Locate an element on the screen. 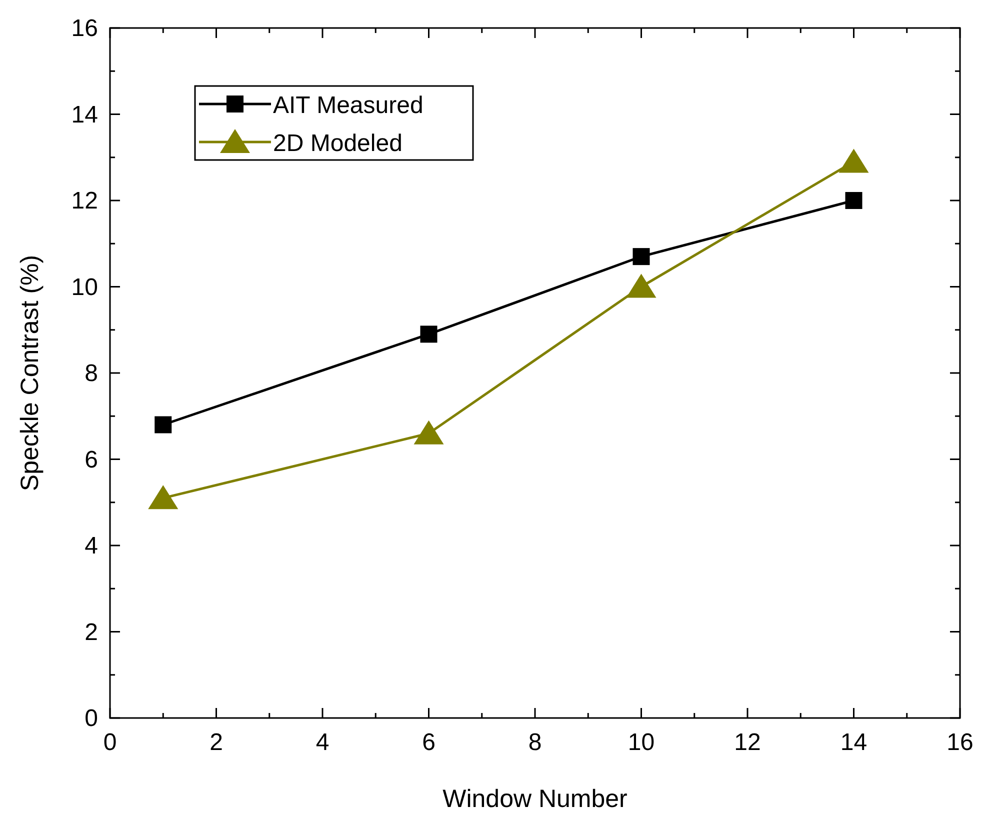  x-axis-title: Window Number is located at coordinates (535, 799).